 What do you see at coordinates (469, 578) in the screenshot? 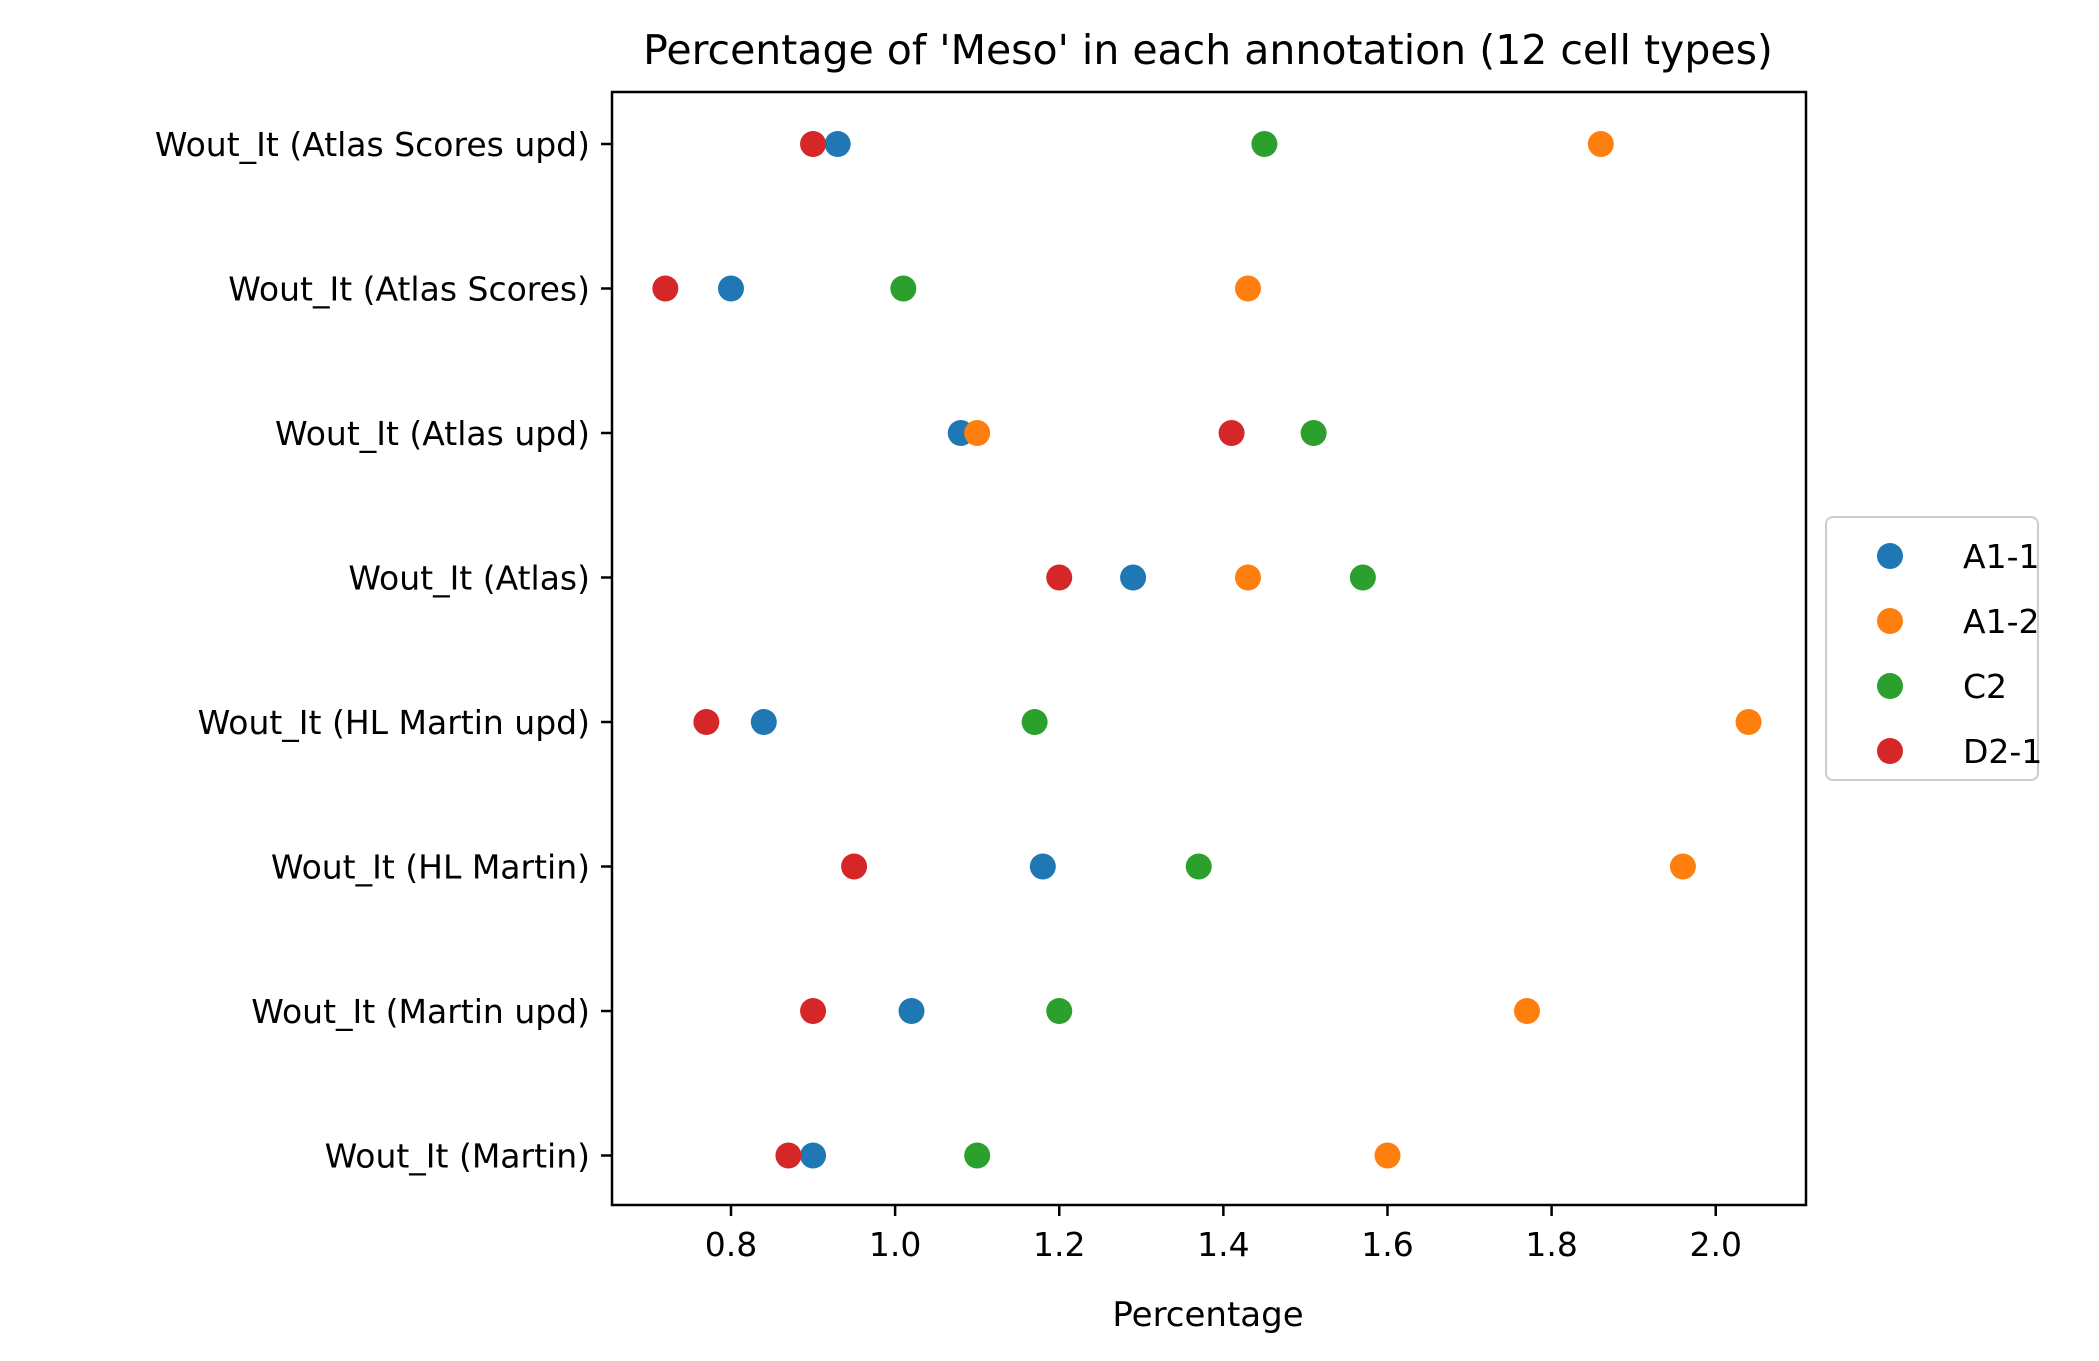
I see `y-tick-label: Wout_It (Atlas)` at bounding box center [469, 578].